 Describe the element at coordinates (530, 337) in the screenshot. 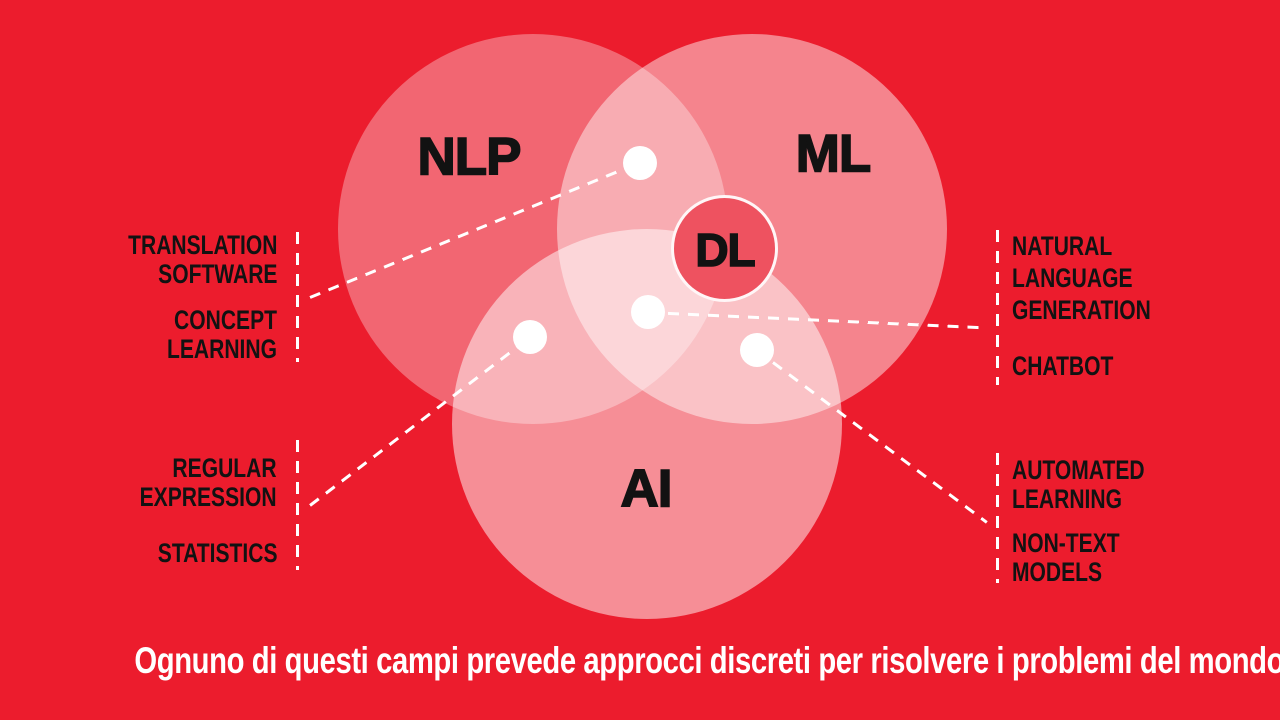

I see `marker-dot-nlp-ai` at that location.